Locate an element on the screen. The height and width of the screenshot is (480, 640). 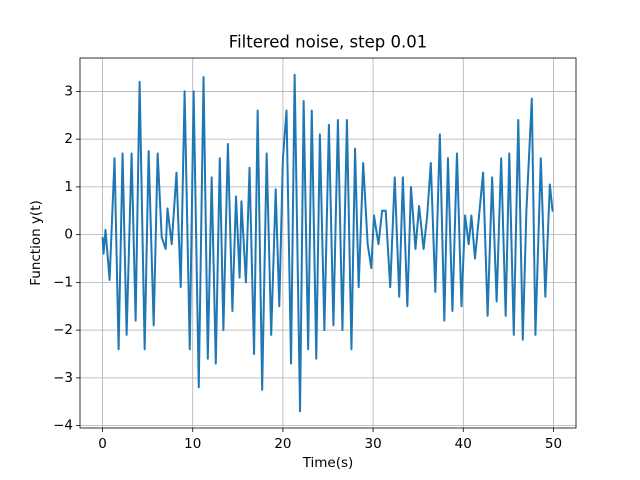
x-tick-label: 20 is located at coordinates (282, 444).